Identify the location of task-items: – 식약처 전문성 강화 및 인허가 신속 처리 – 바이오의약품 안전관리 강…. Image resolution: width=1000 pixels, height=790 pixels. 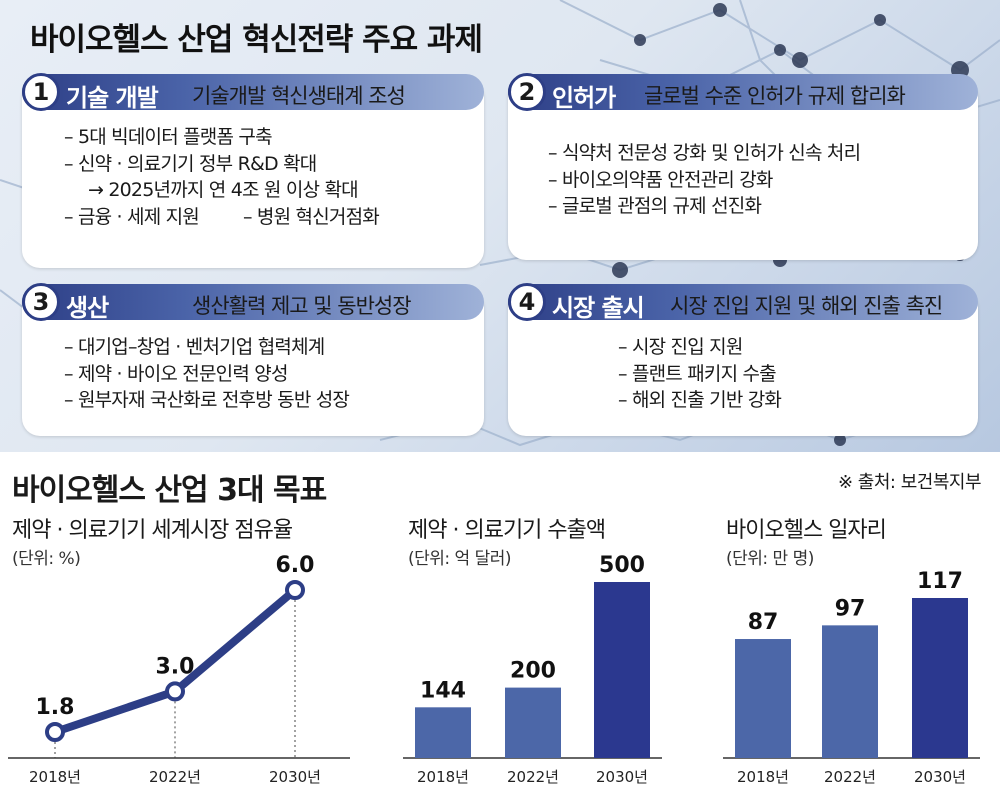
(704, 180).